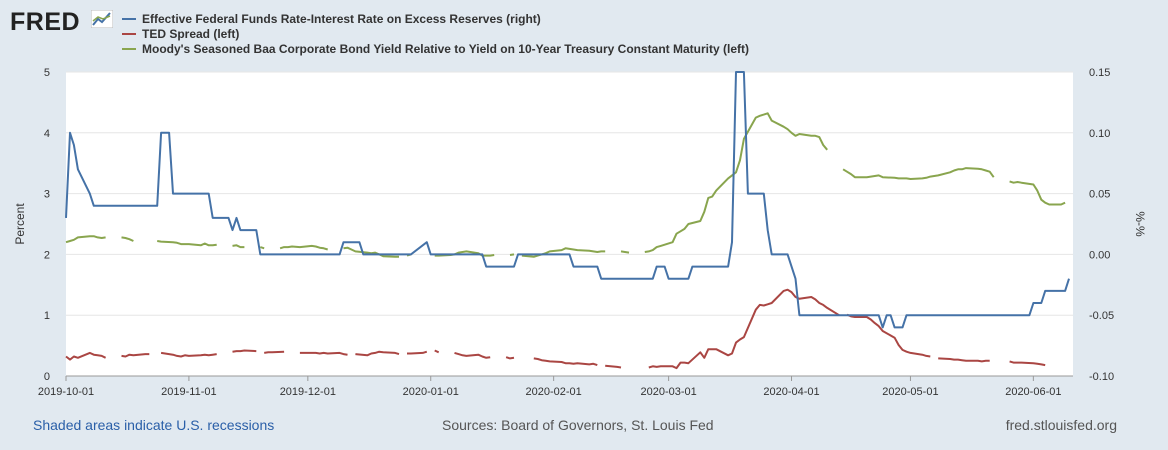  Describe the element at coordinates (47, 377) in the screenshot. I see `y-tick-label-left: 0` at that location.